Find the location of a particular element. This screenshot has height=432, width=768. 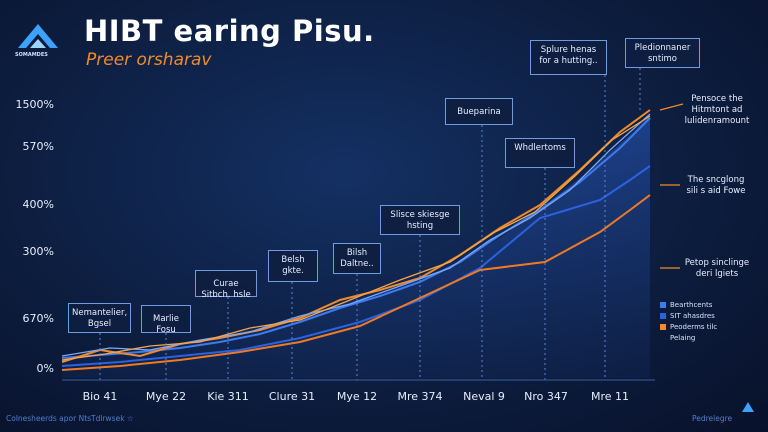

legend-item: SIT ahasdres is located at coordinates (687, 316).